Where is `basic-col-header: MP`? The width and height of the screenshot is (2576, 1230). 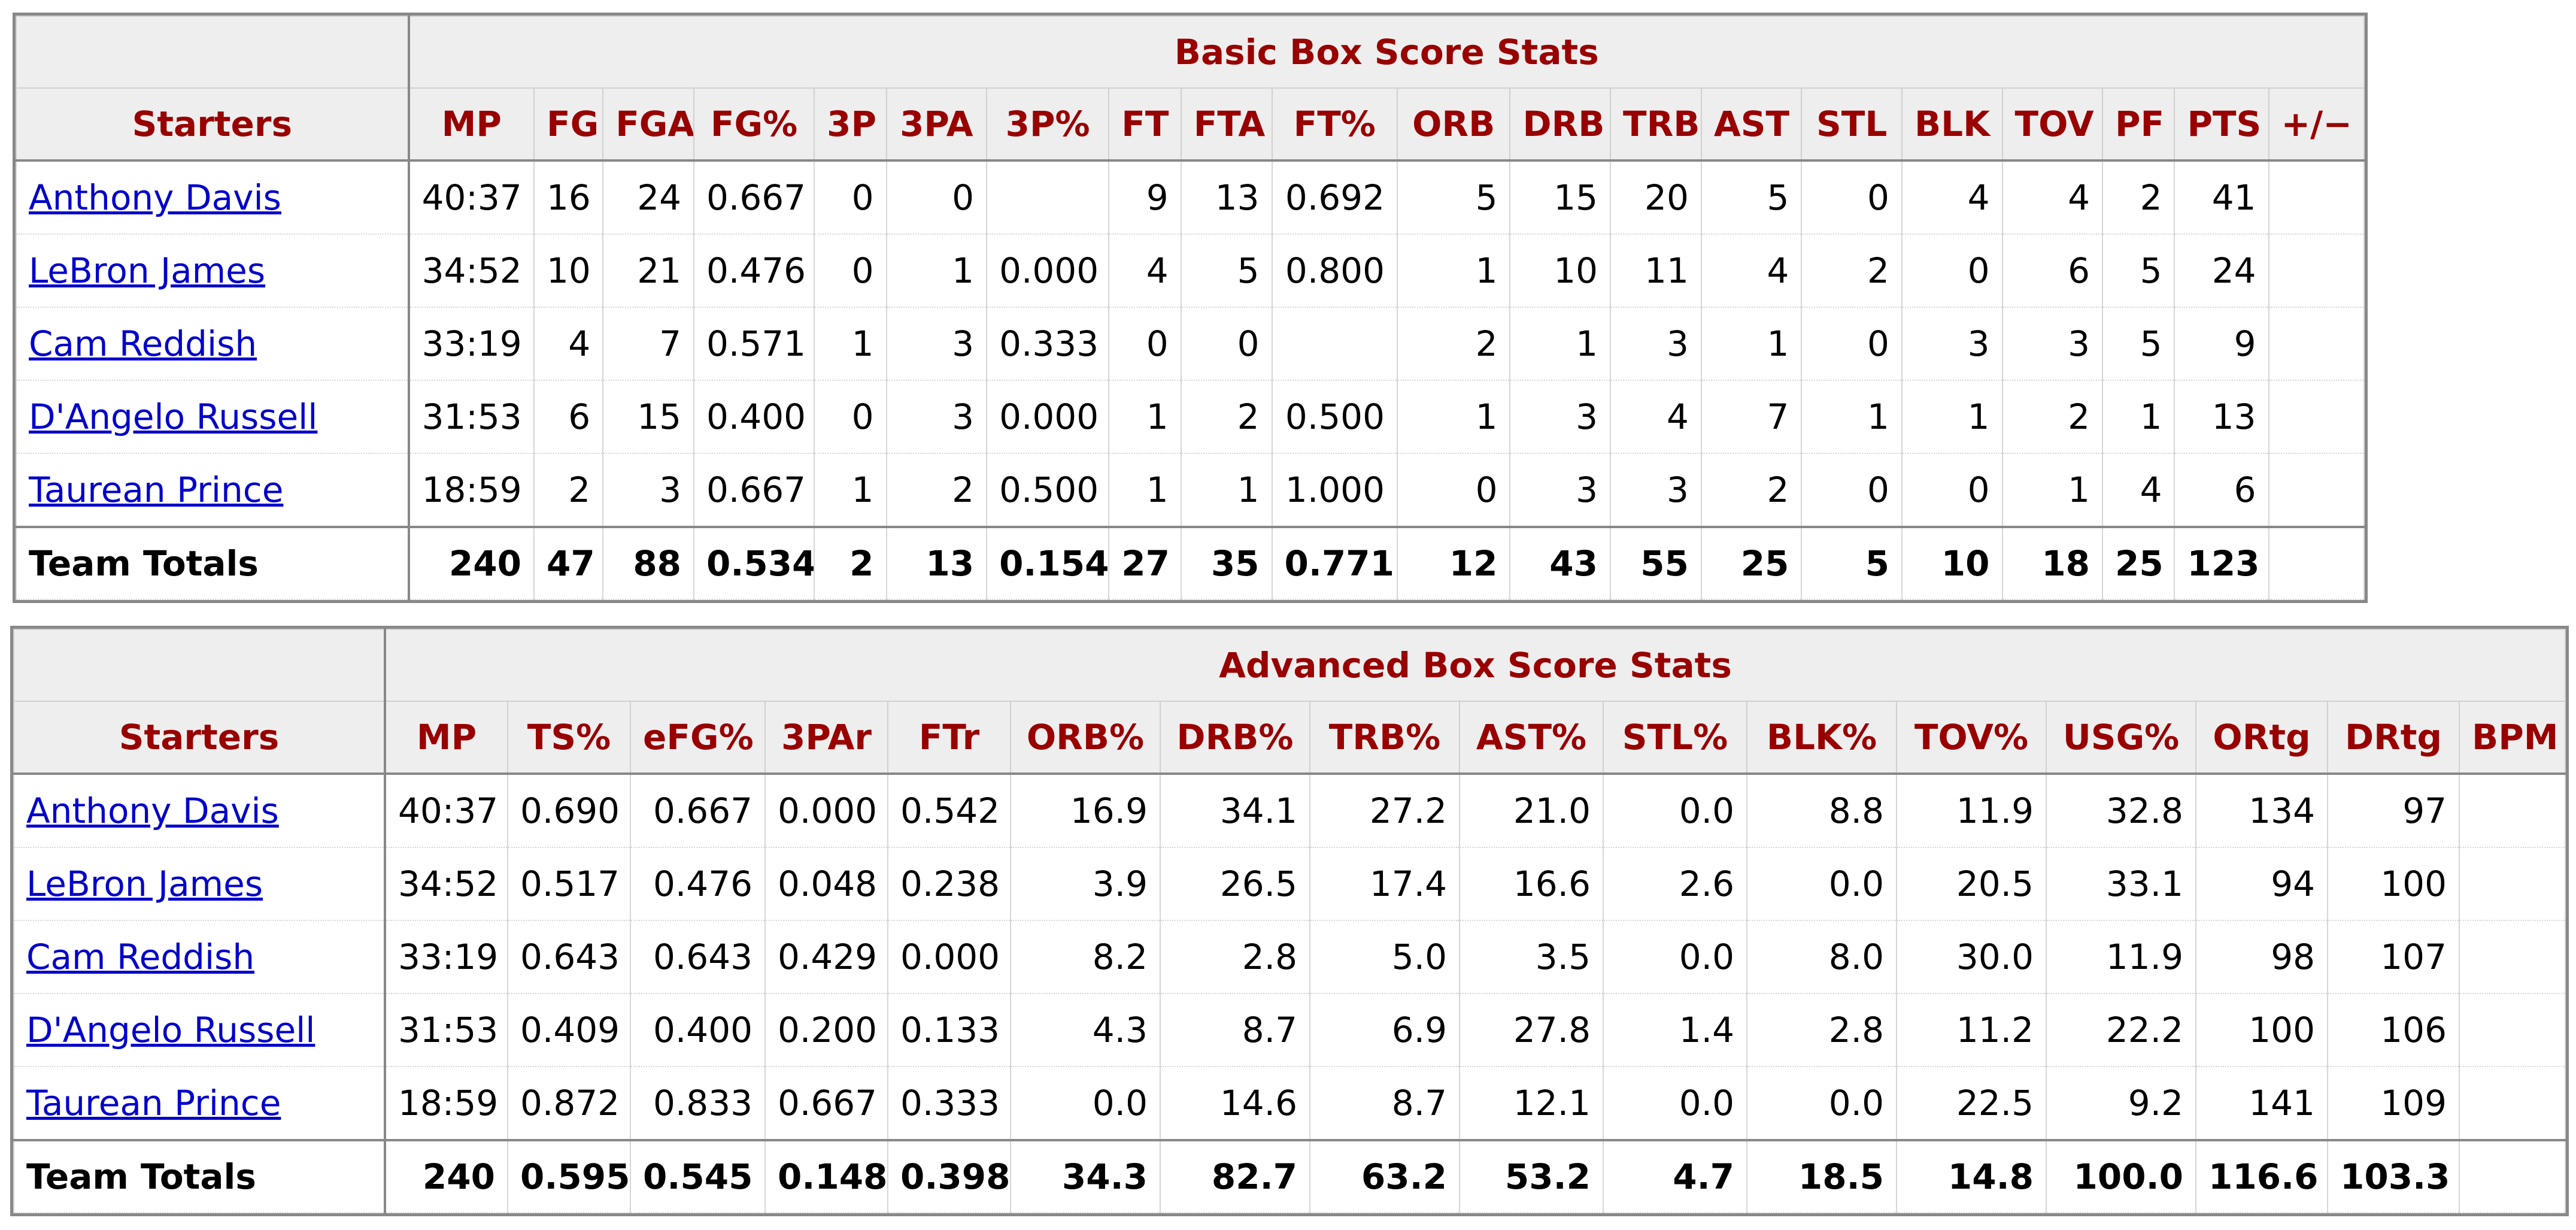 basic-col-header: MP is located at coordinates (471, 124).